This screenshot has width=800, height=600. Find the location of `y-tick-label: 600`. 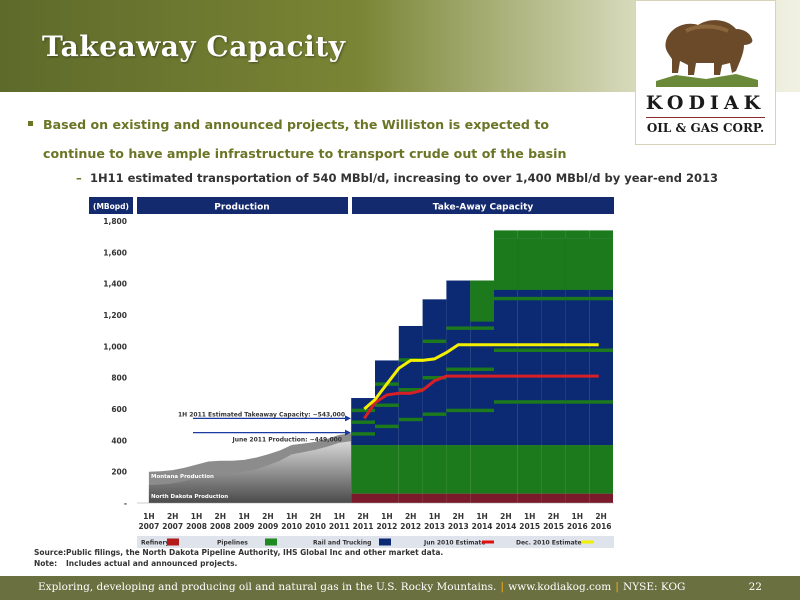

y-tick-label: 600 is located at coordinates (119, 409).